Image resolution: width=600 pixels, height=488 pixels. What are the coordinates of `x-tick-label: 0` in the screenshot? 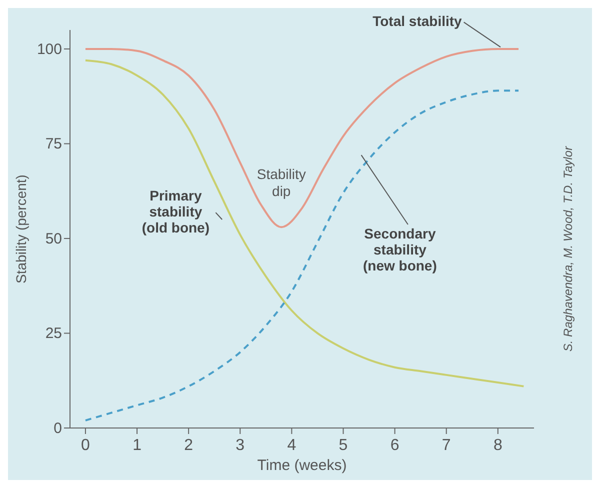 It's located at (85, 445).